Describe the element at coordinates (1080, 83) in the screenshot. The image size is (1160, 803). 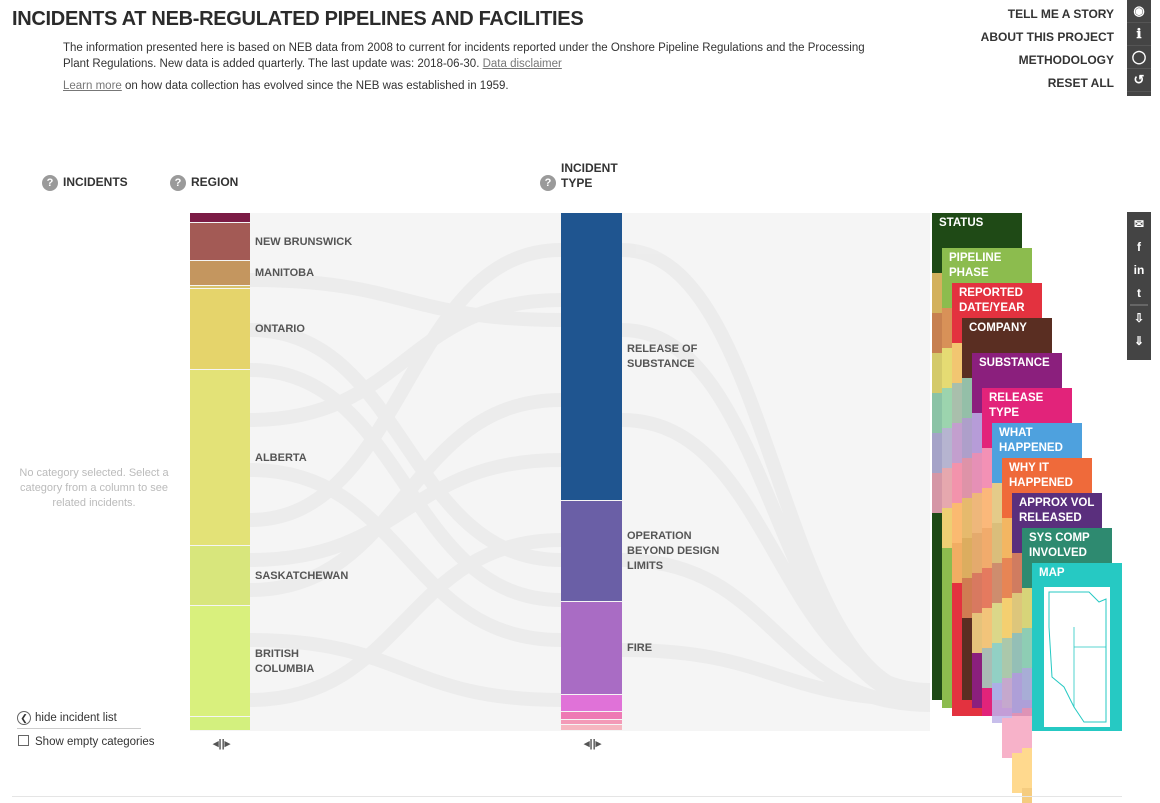
I see `reset-all-link: RESET ALL` at that location.